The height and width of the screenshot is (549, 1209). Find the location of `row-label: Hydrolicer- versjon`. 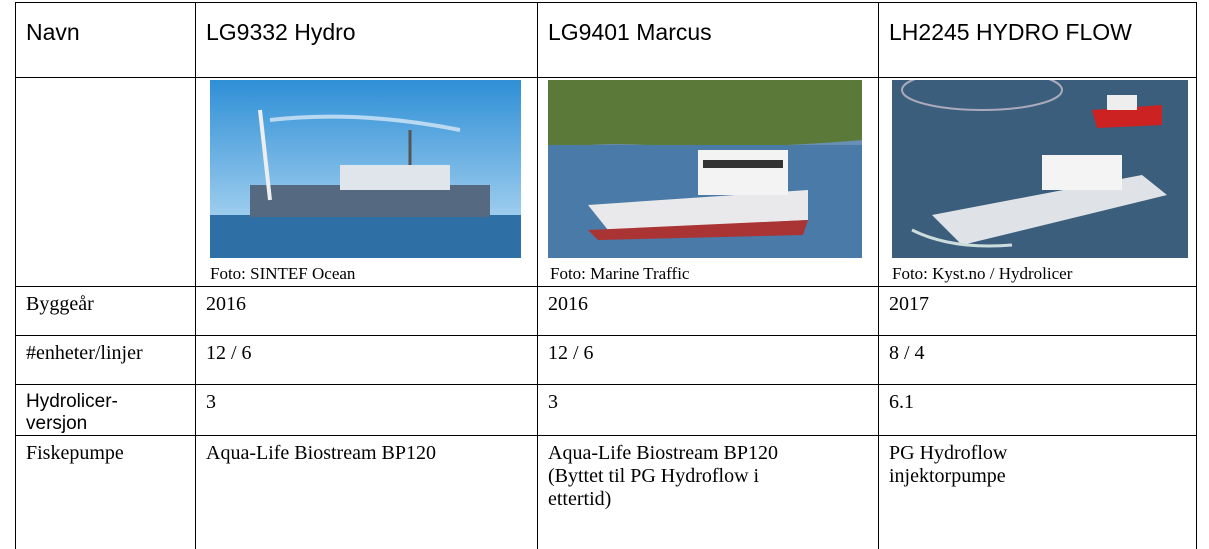

row-label: Hydrolicer- versjon is located at coordinates (105, 410).